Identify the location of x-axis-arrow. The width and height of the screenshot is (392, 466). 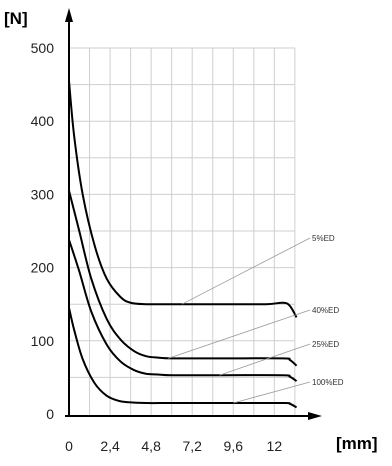
(315, 416).